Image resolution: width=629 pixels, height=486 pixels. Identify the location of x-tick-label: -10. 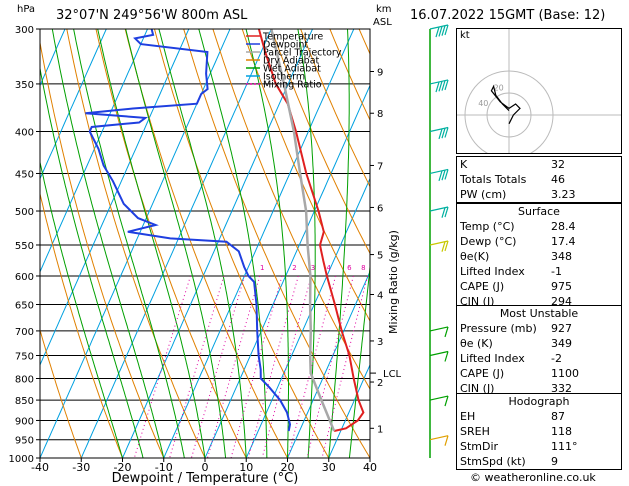
(164, 467).